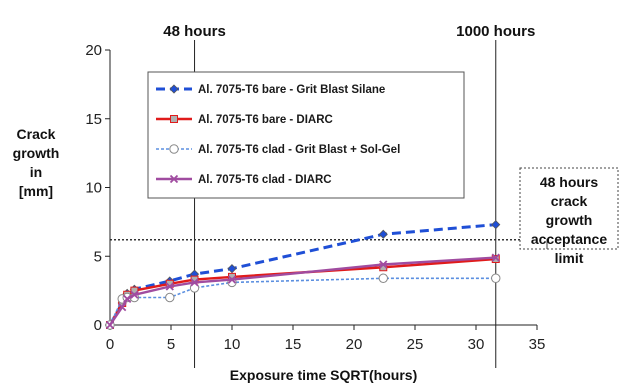 Image resolution: width=624 pixels, height=385 pixels. Describe the element at coordinates (293, 344) in the screenshot. I see `x-tick-label: 15` at that location.